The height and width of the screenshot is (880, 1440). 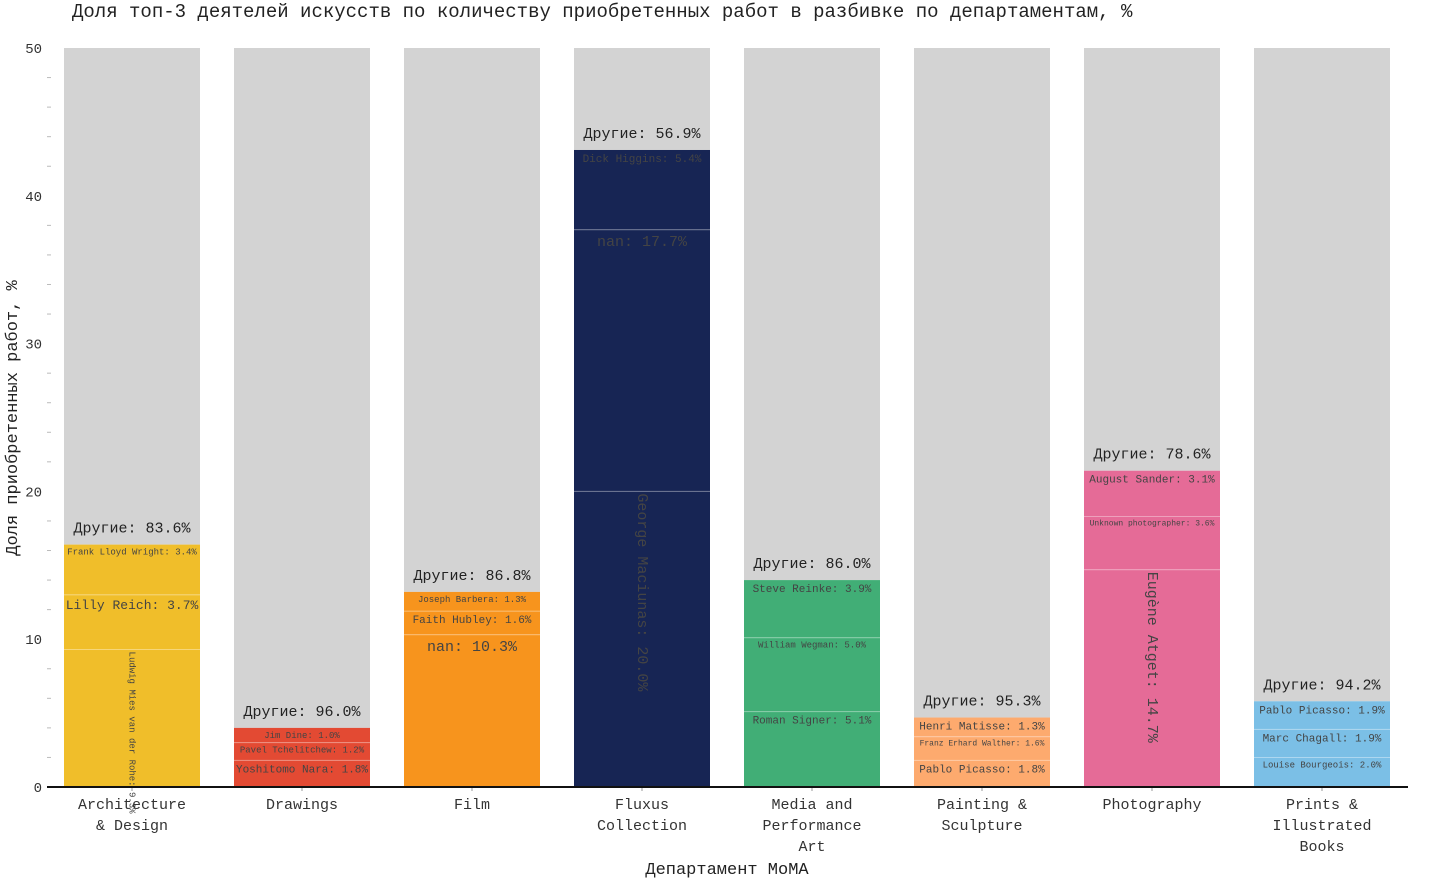 What do you see at coordinates (132, 529) in the screenshot?
I see `others-label: Другие: 83.6%` at bounding box center [132, 529].